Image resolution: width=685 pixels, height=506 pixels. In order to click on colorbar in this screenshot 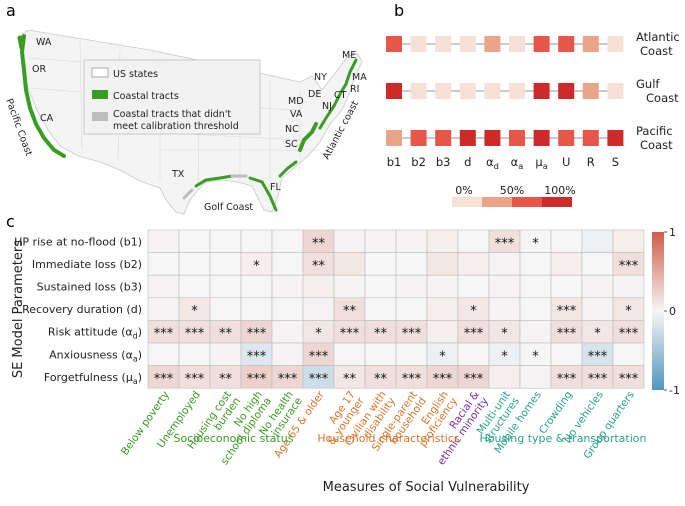, I will do `click(658, 311)`.